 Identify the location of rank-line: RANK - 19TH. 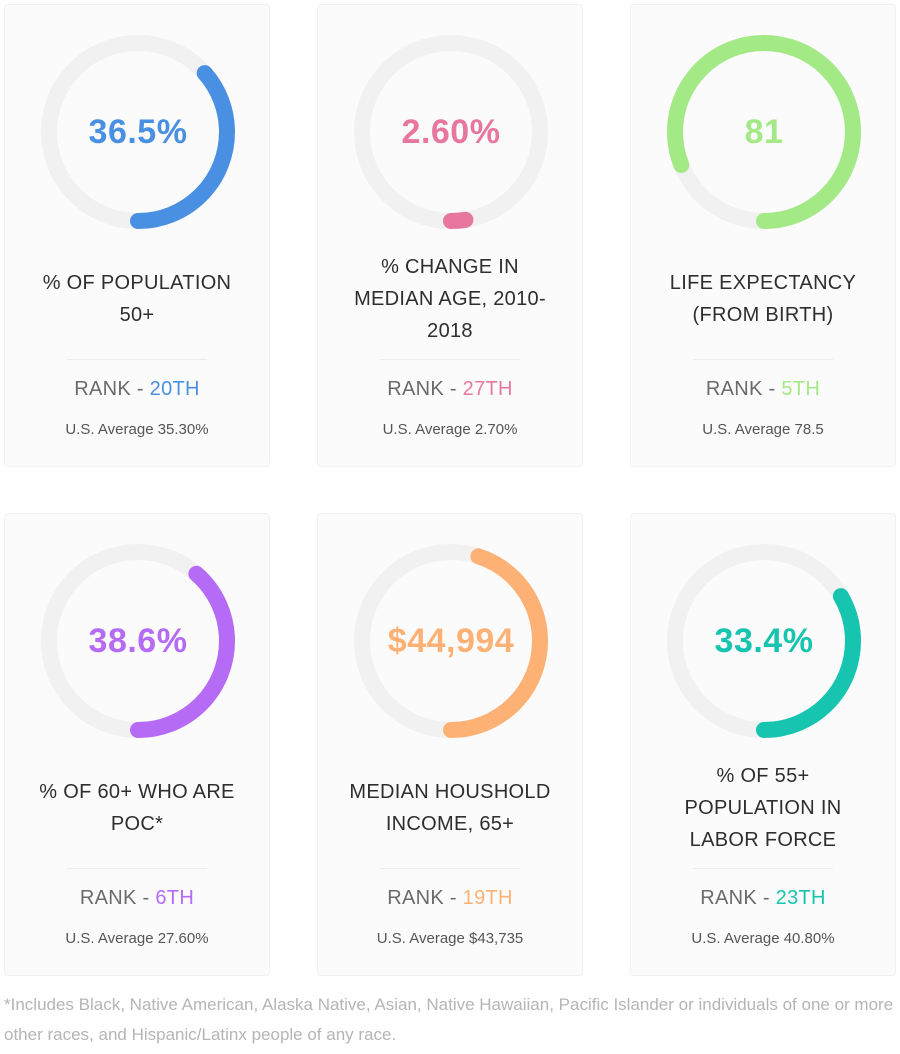
(450, 898).